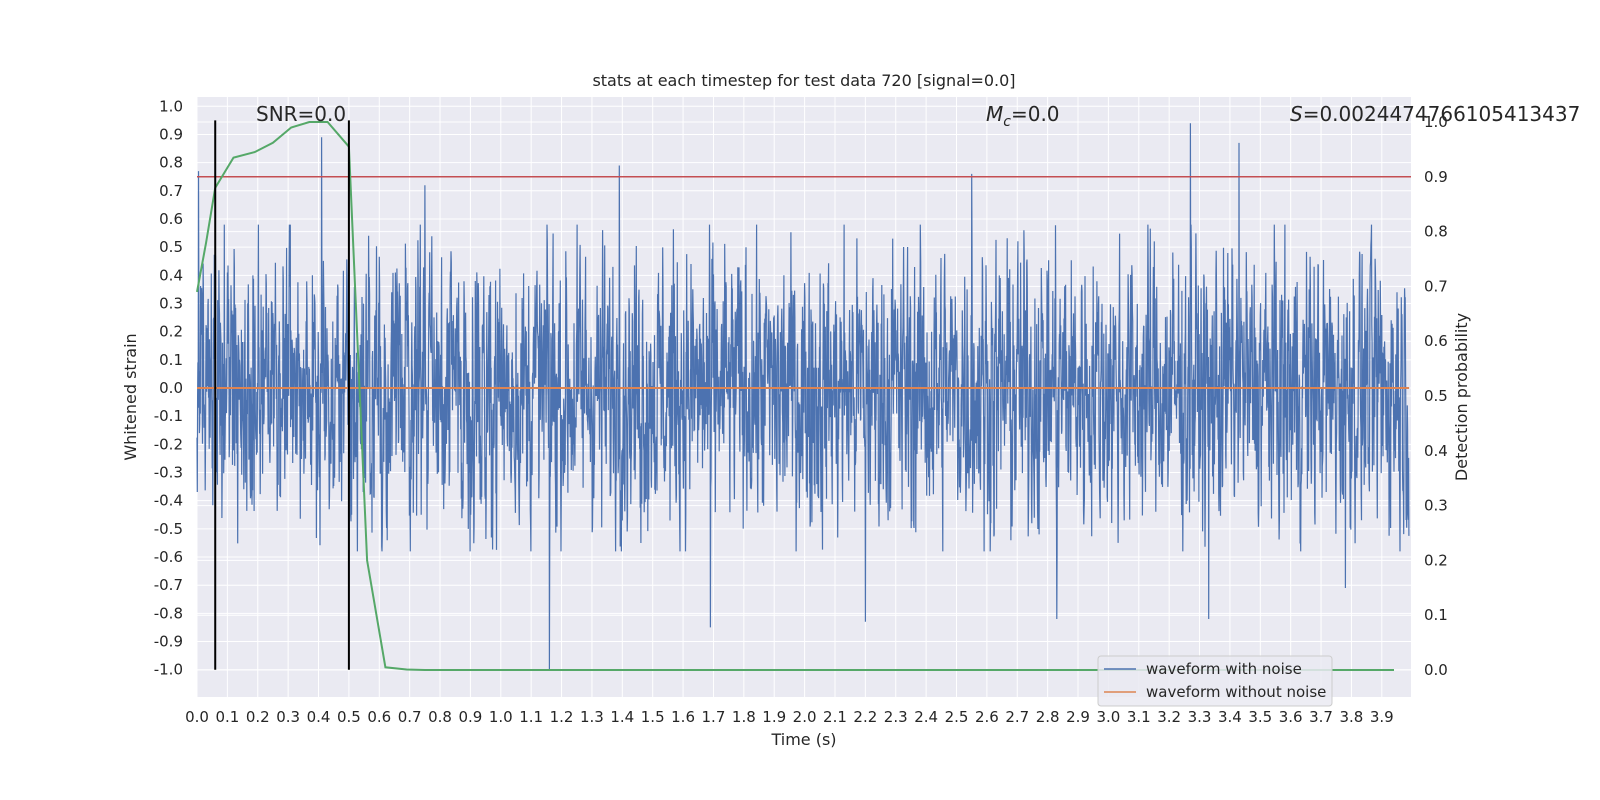  I want to click on y2-tick-label: 1.0, so click(1436, 122).